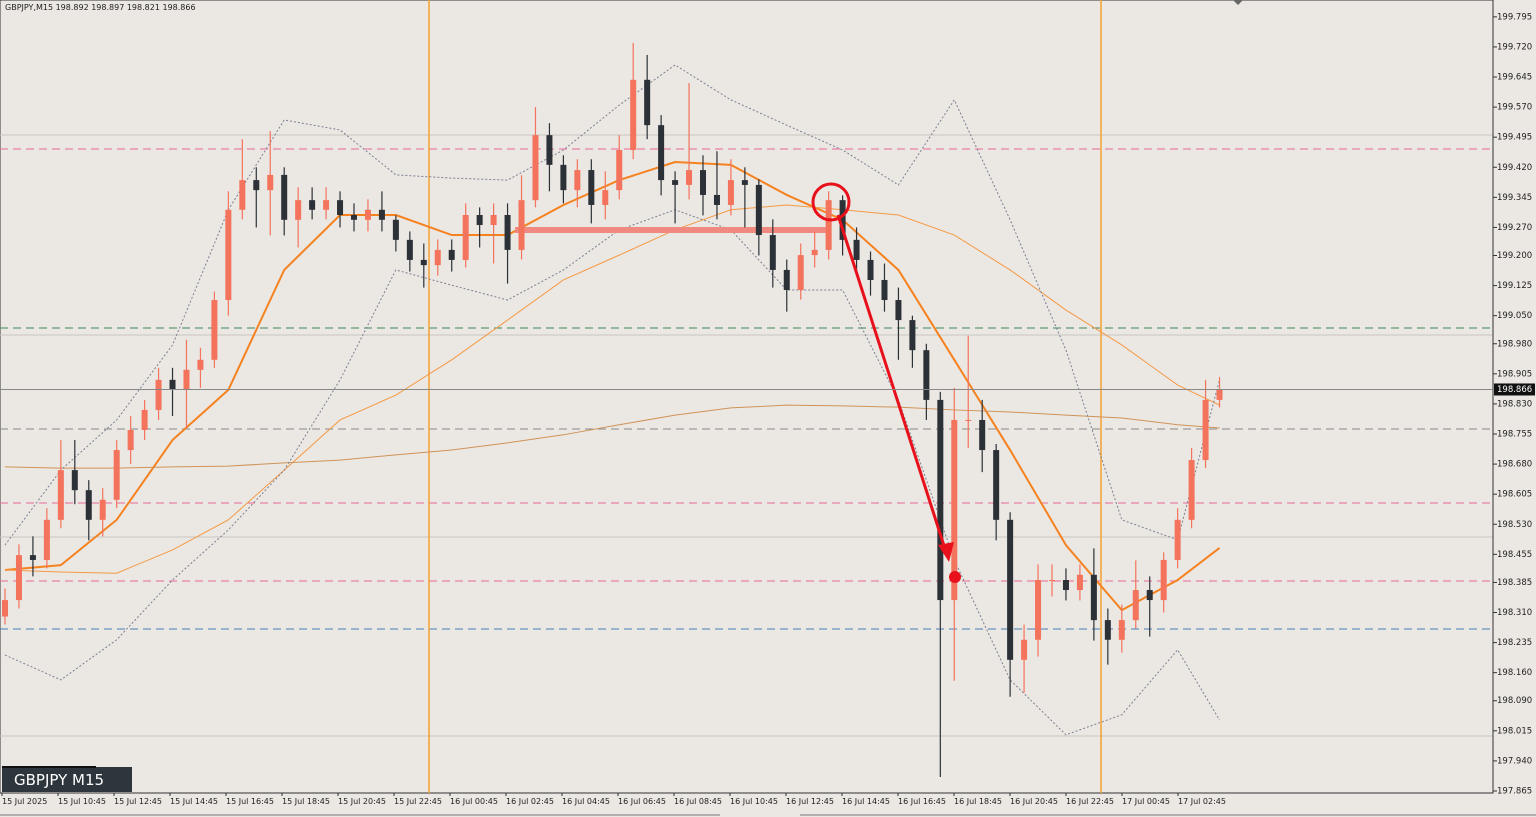  What do you see at coordinates (1514, 286) in the screenshot?
I see `y-tick-label: 199.125` at bounding box center [1514, 286].